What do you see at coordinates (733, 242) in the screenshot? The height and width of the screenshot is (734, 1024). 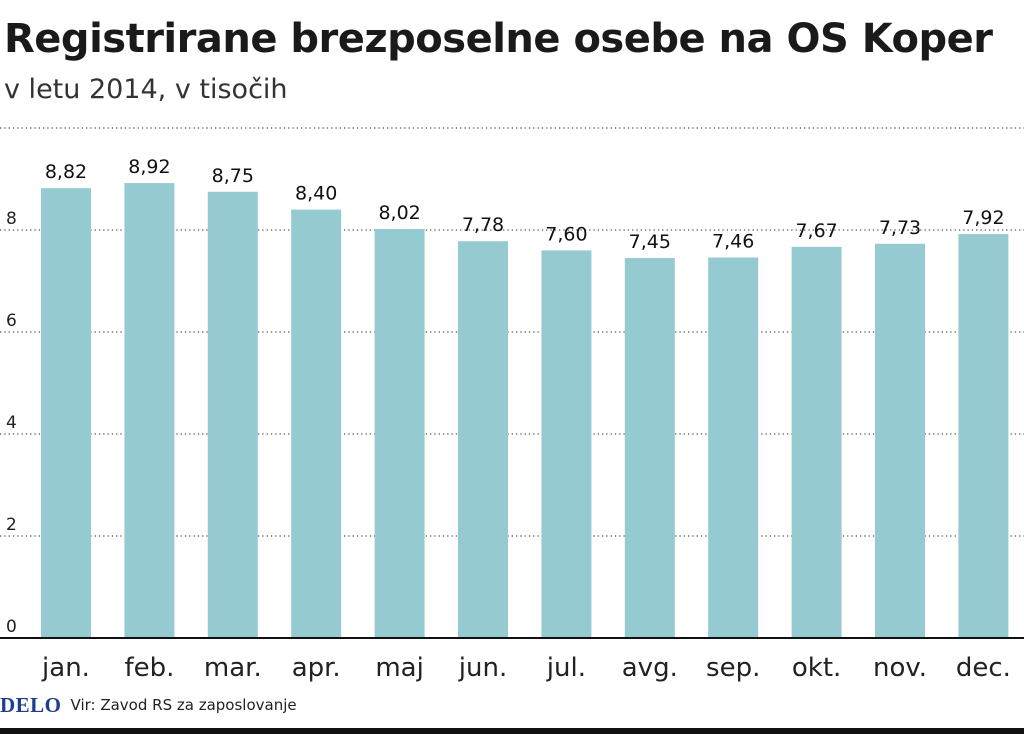 I see `value-label: 7,46` at bounding box center [733, 242].